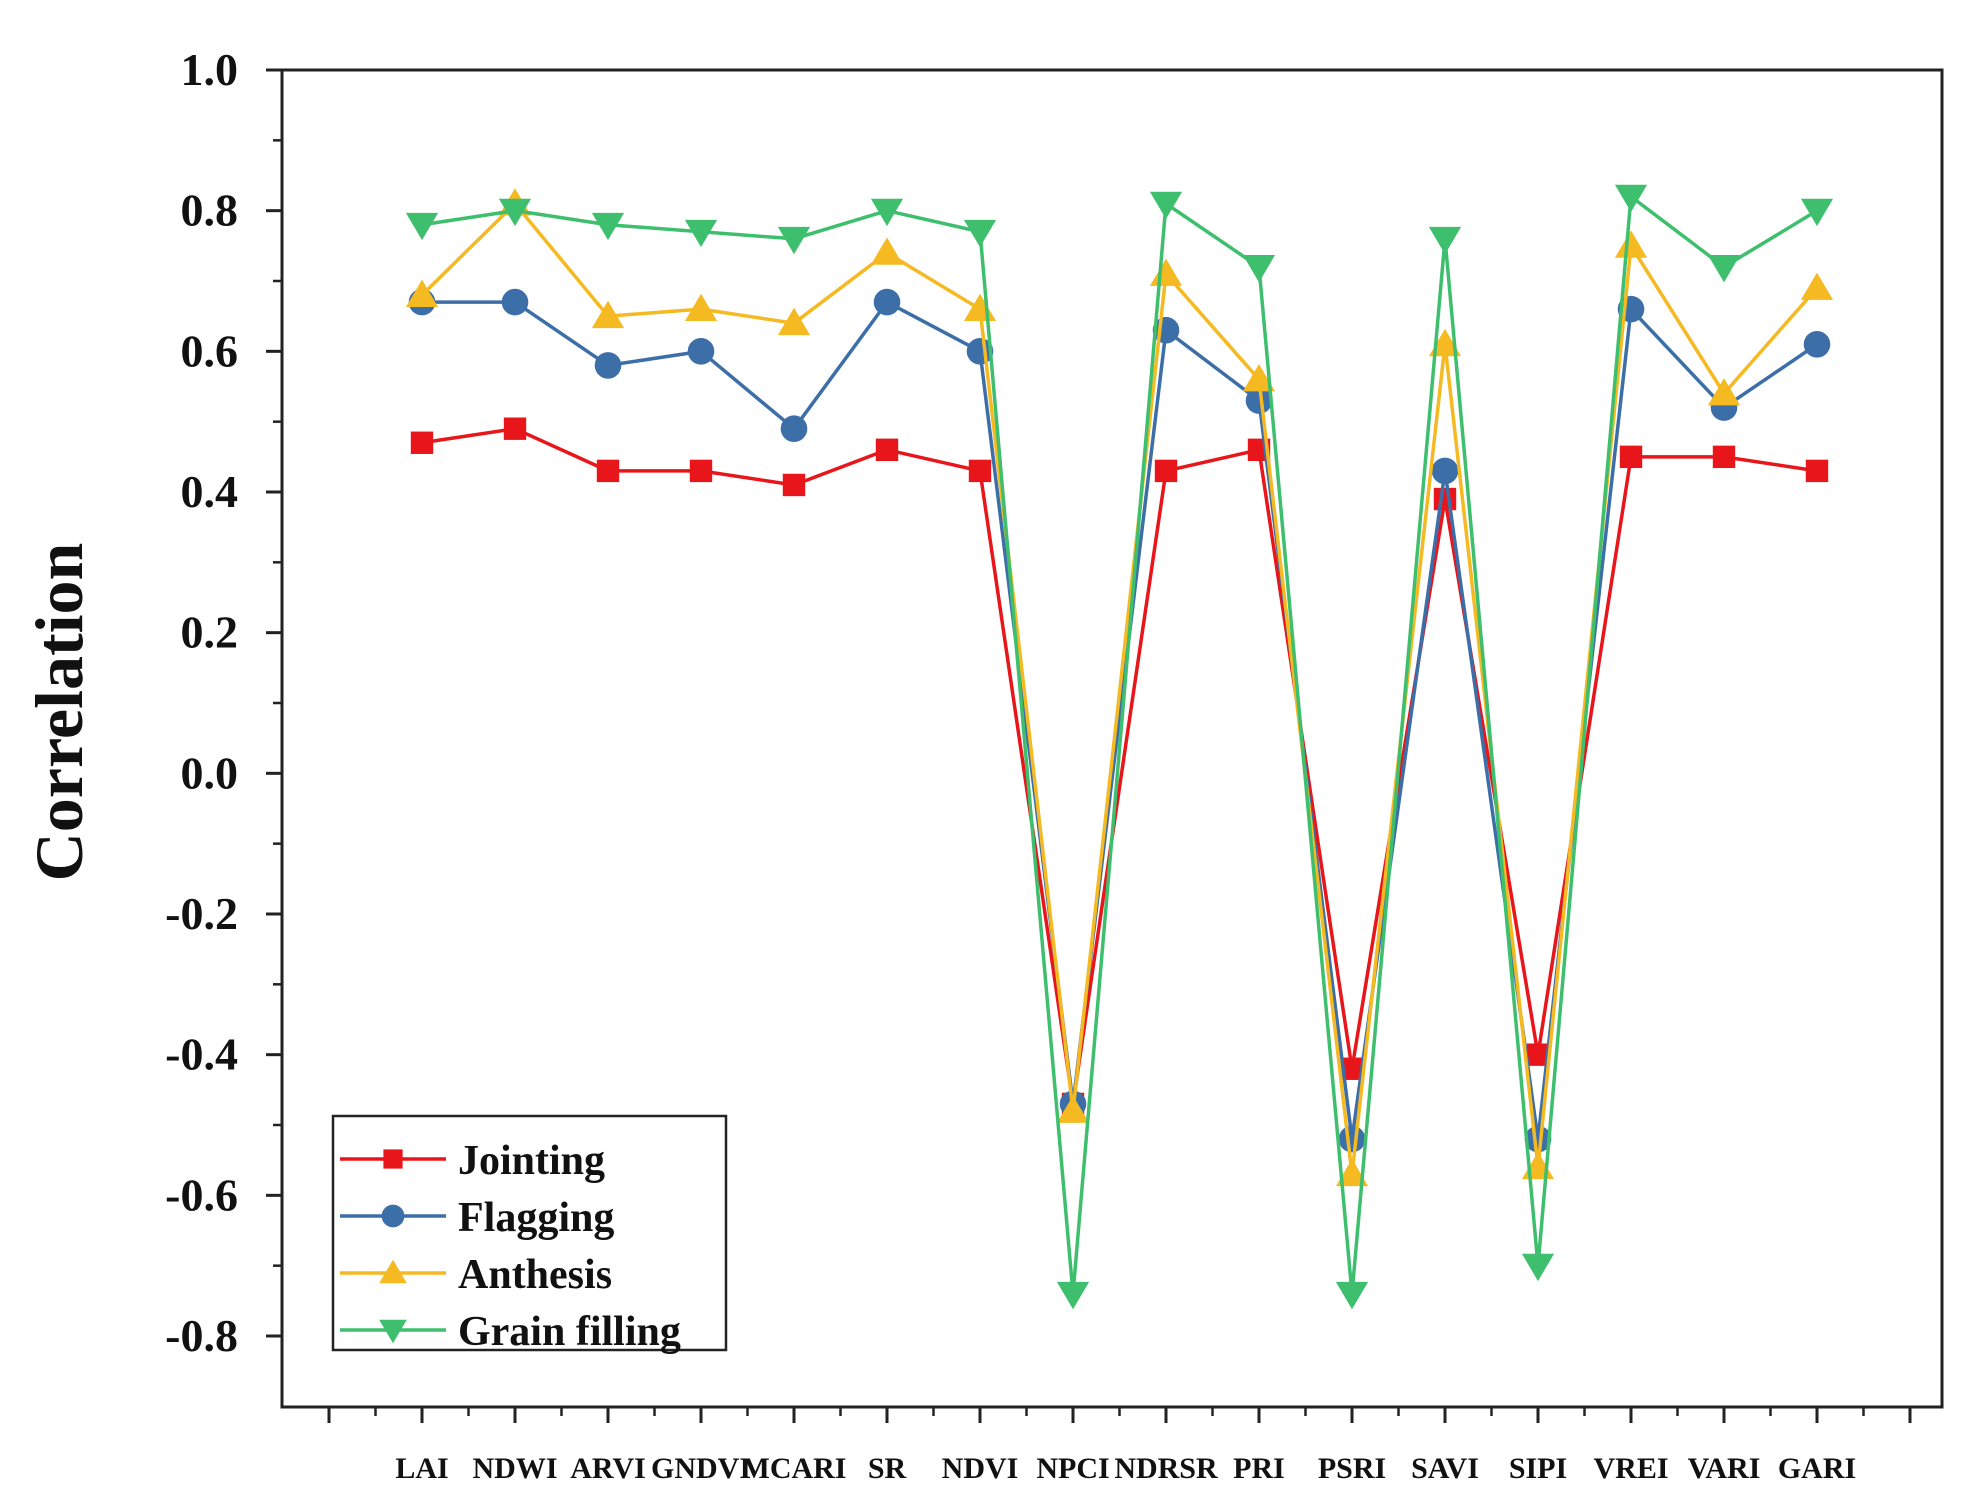 This screenshot has height=1501, width=1986. Describe the element at coordinates (794, 1468) in the screenshot. I see `x-tick-label: MCARI` at that location.